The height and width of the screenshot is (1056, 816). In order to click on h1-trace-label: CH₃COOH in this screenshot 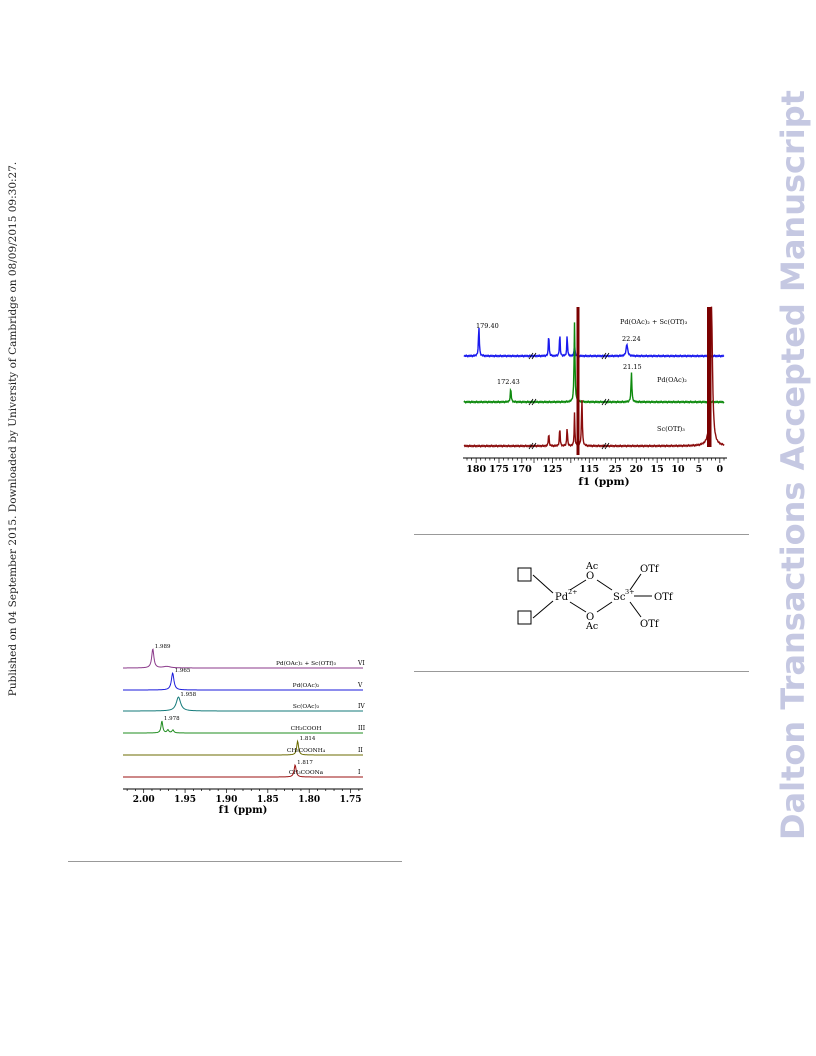, I will do `click(306, 729)`.